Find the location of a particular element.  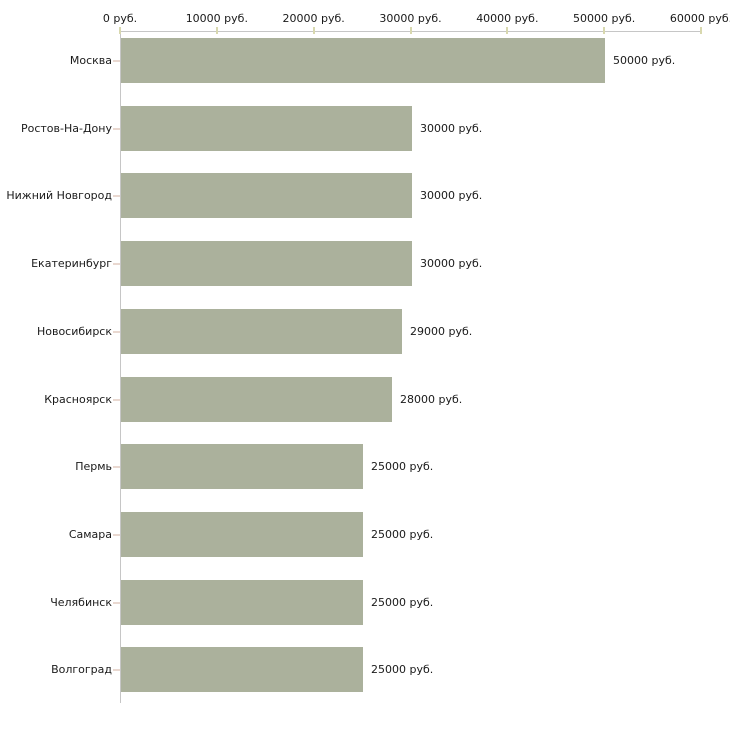

category-label: Пермь is located at coordinates (93, 466).